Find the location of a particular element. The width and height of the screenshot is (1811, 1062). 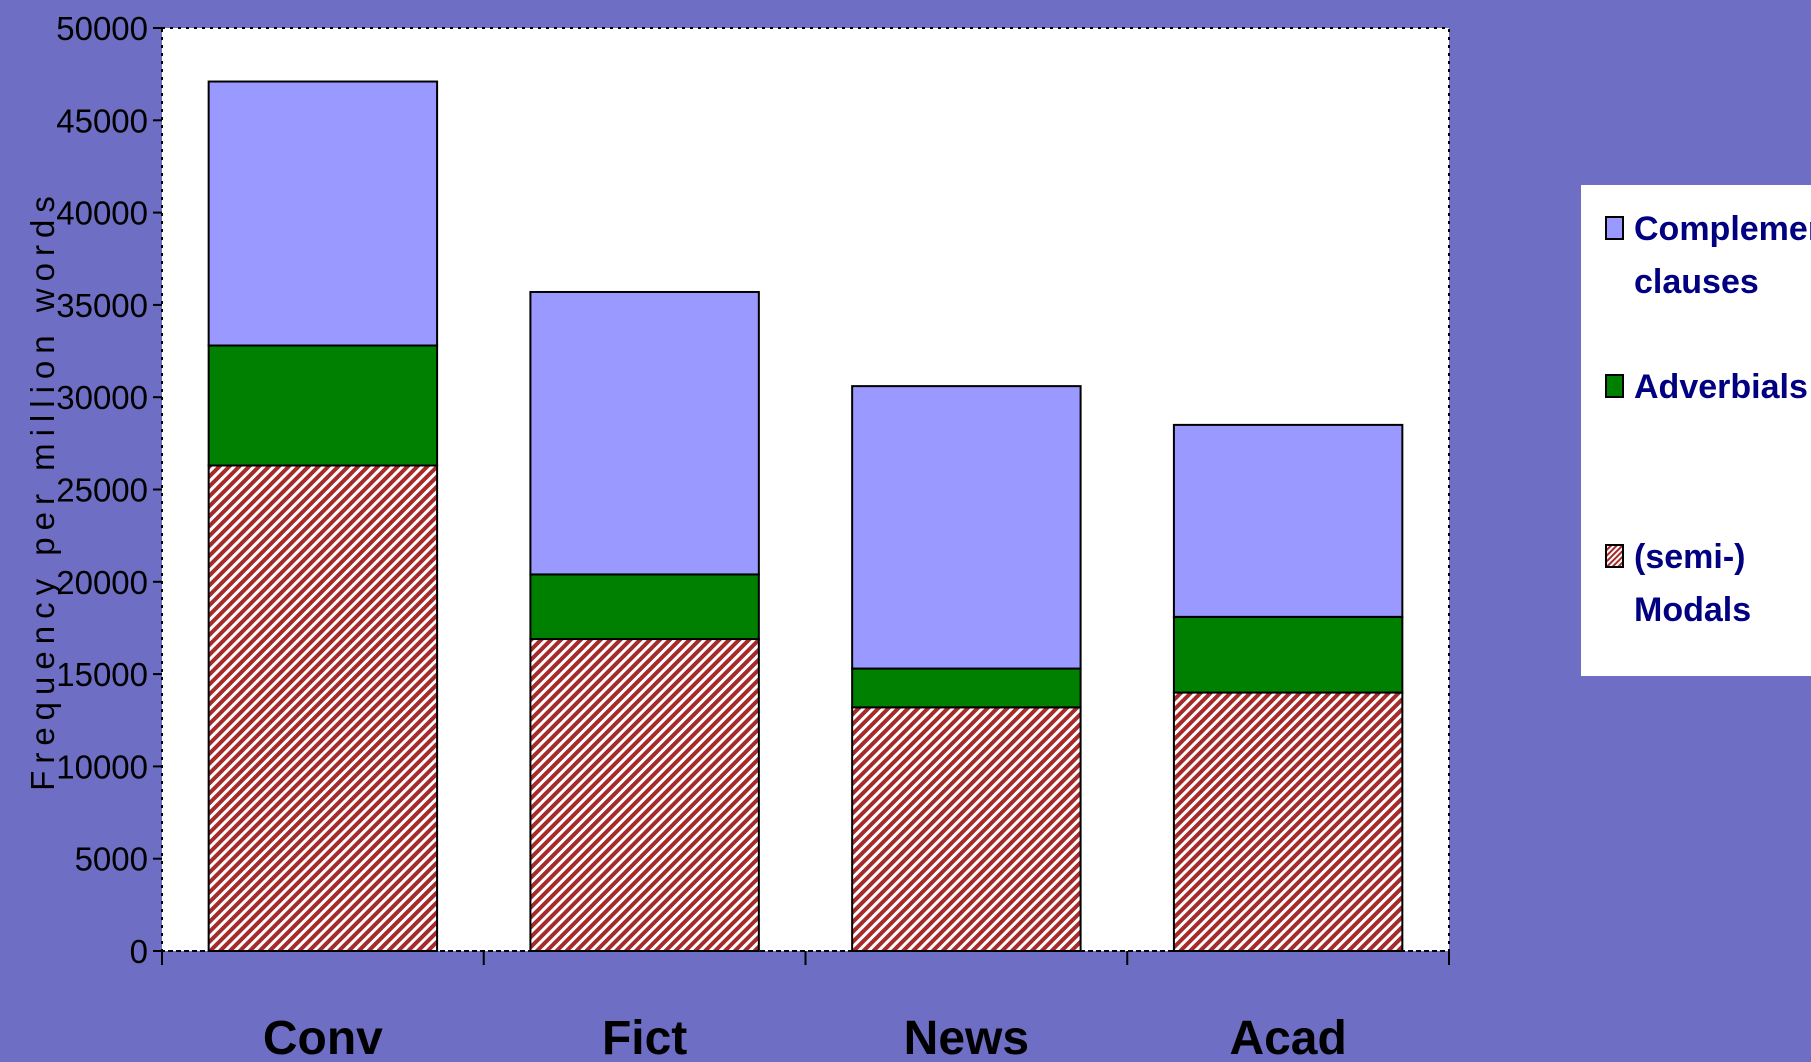

x-category-label: Fict is located at coordinates (644, 1037).